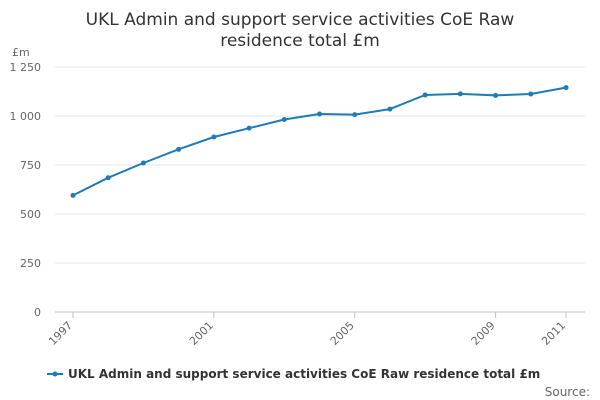 This screenshot has height=400, width=600. I want to click on y-tick-label: 0, so click(37, 312).